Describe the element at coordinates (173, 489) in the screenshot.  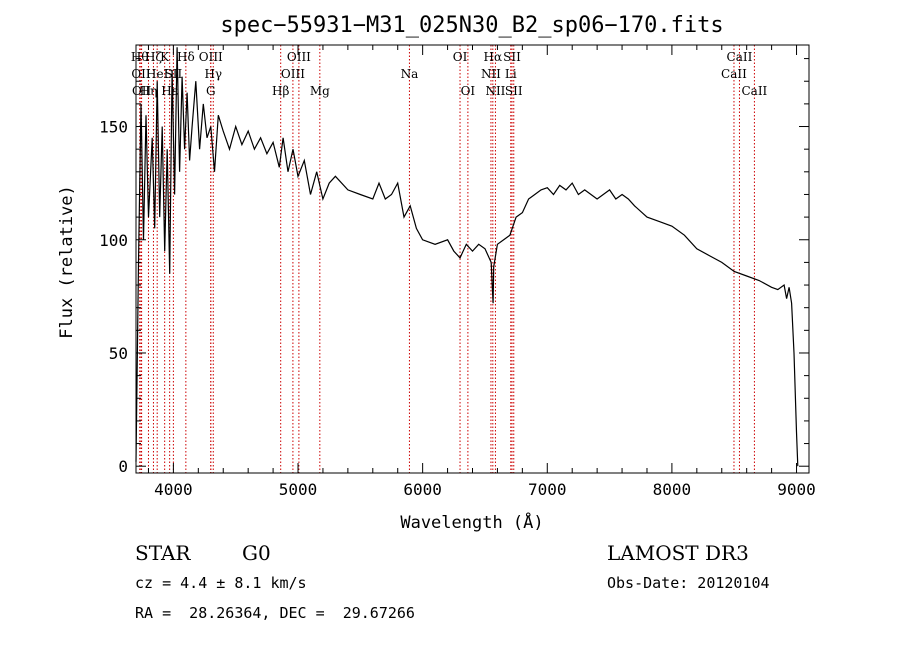
I see `x-tick-label: 4000` at that location.